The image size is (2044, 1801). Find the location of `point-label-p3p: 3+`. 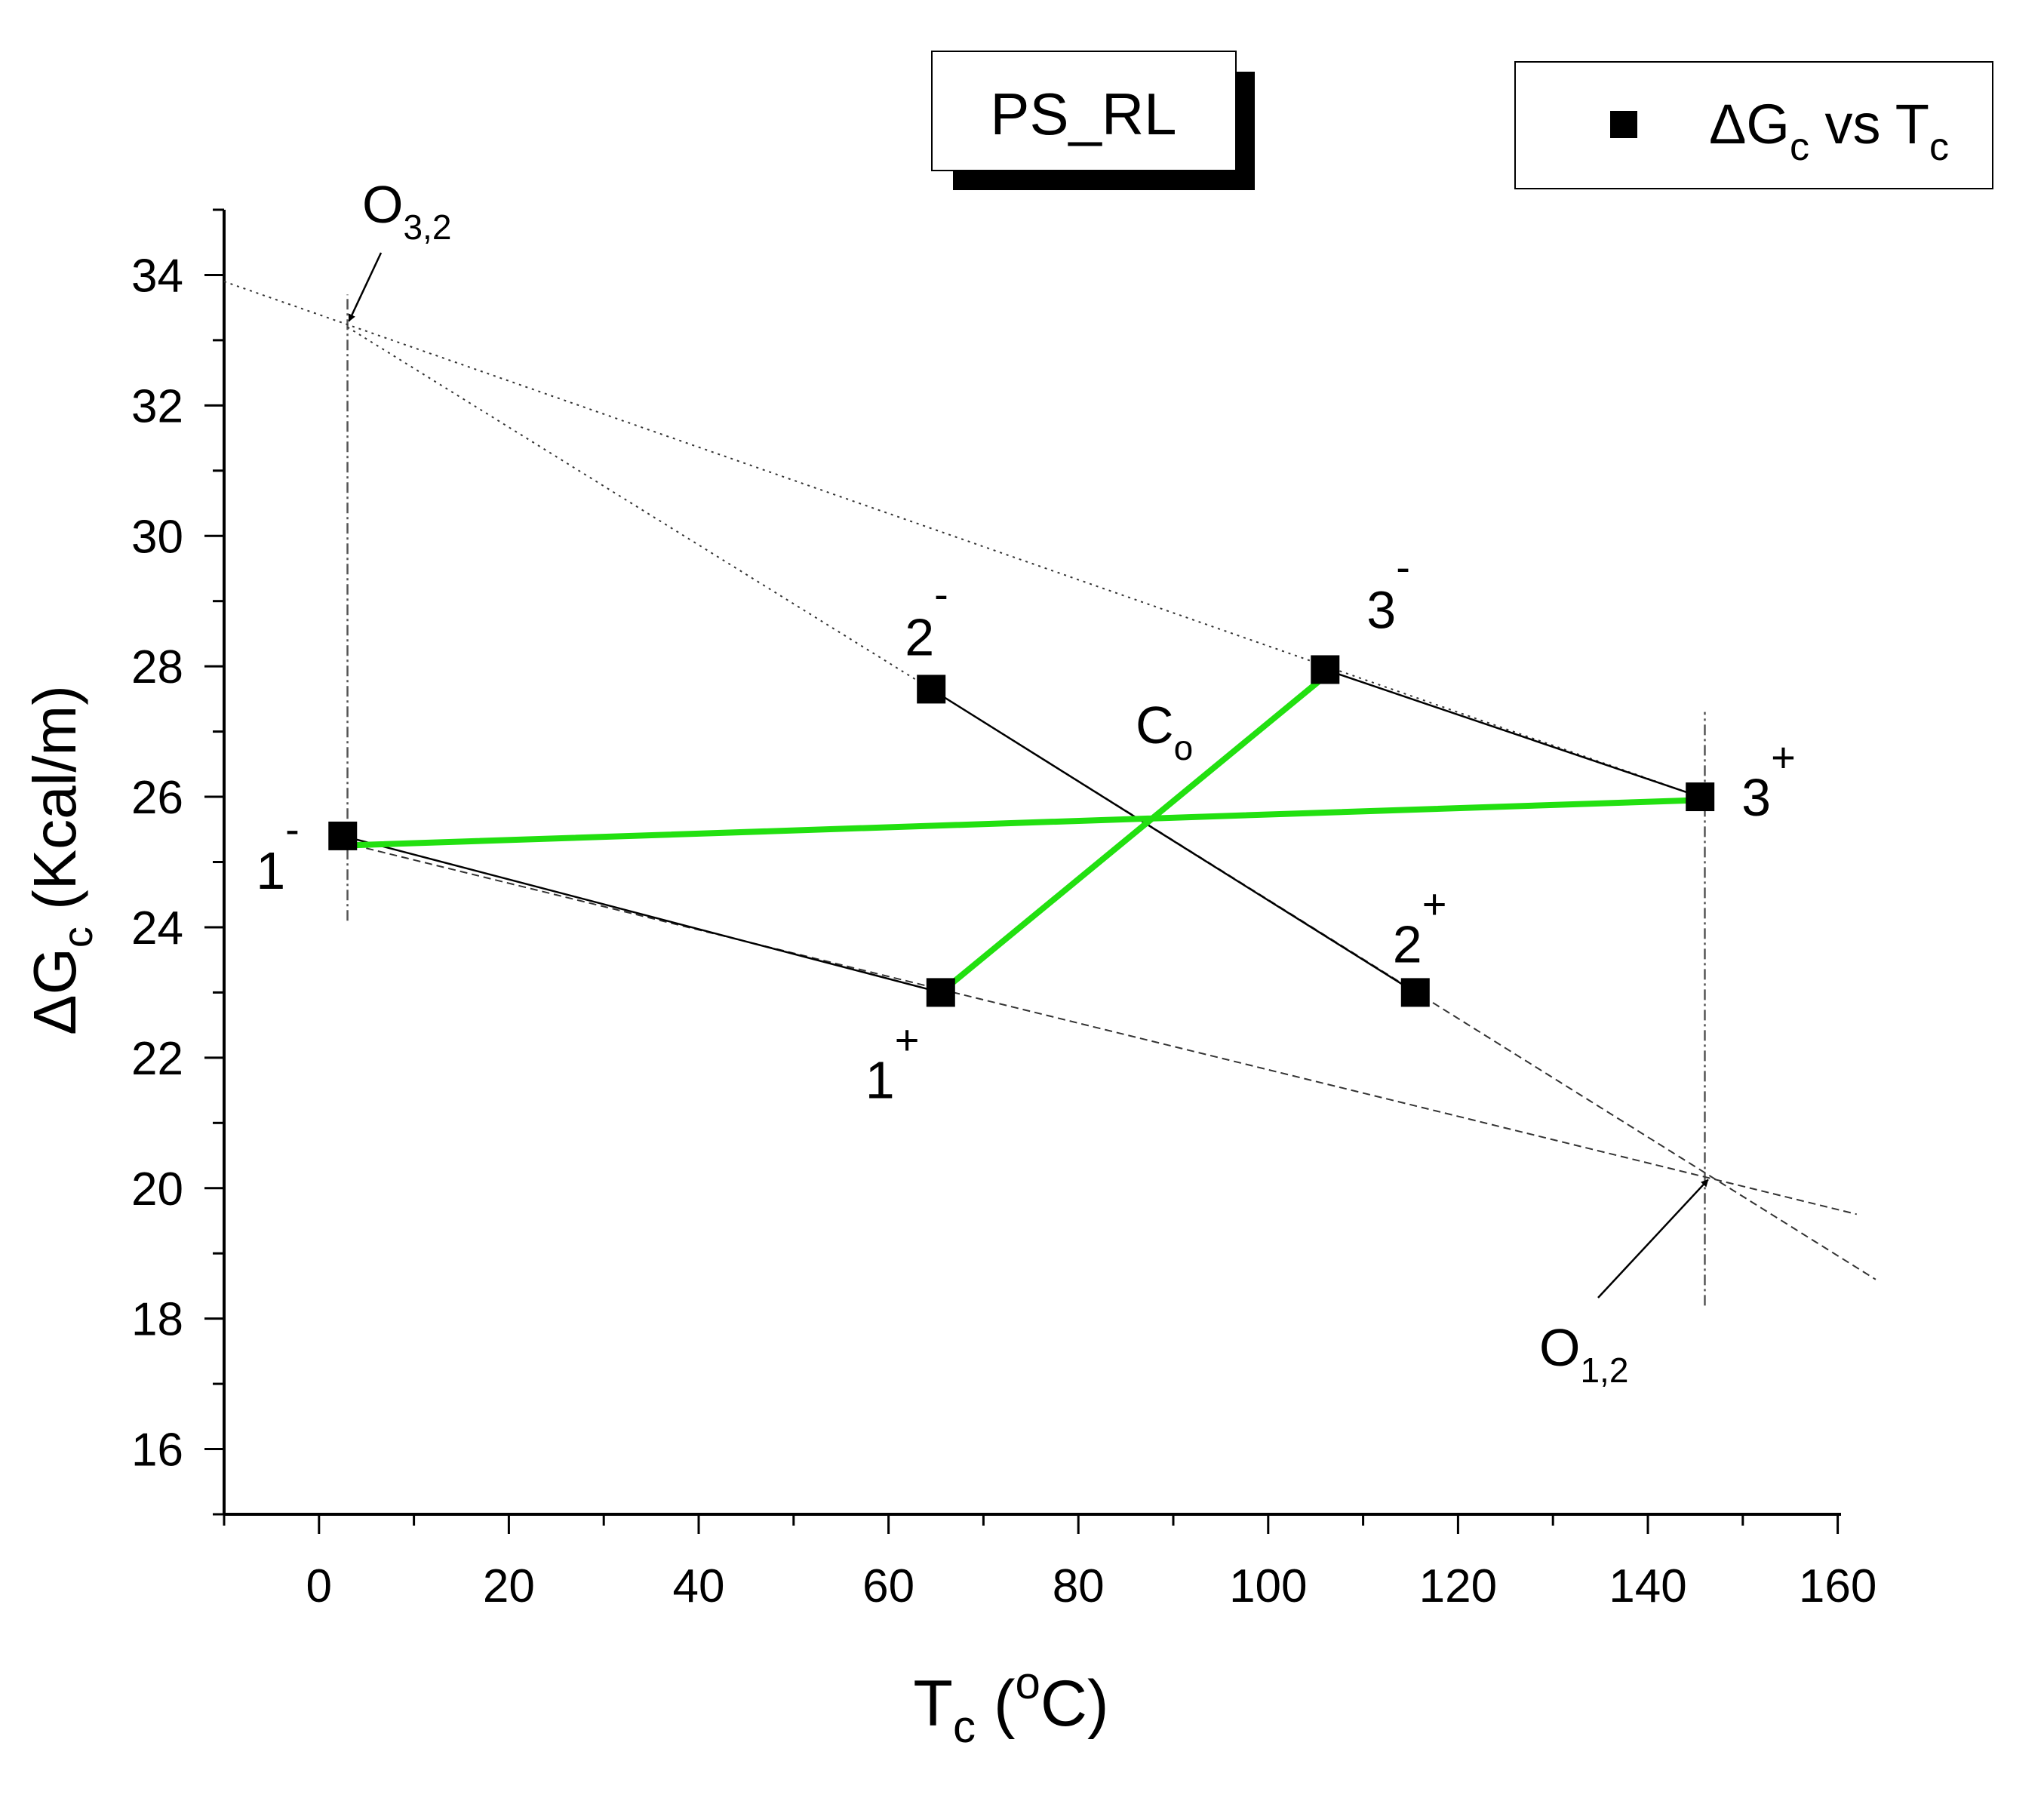

point-label-p3p: 3+ is located at coordinates (1768, 780).